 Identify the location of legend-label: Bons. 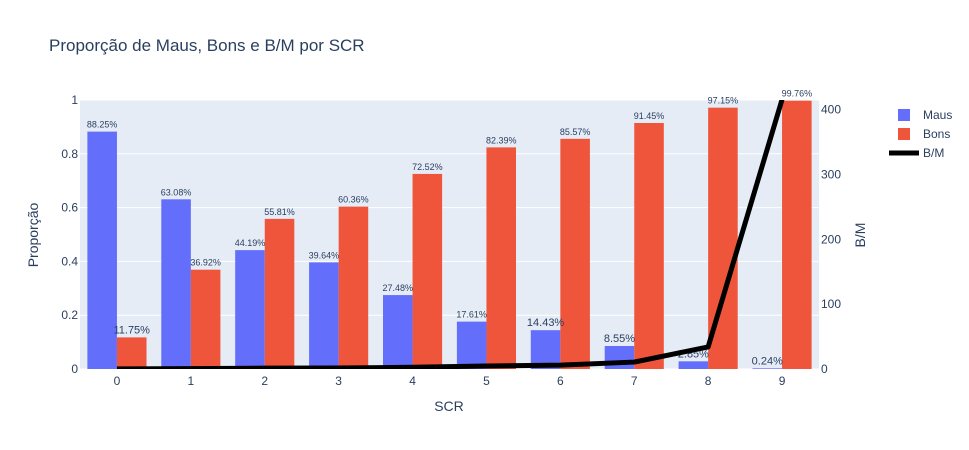
(936, 134).